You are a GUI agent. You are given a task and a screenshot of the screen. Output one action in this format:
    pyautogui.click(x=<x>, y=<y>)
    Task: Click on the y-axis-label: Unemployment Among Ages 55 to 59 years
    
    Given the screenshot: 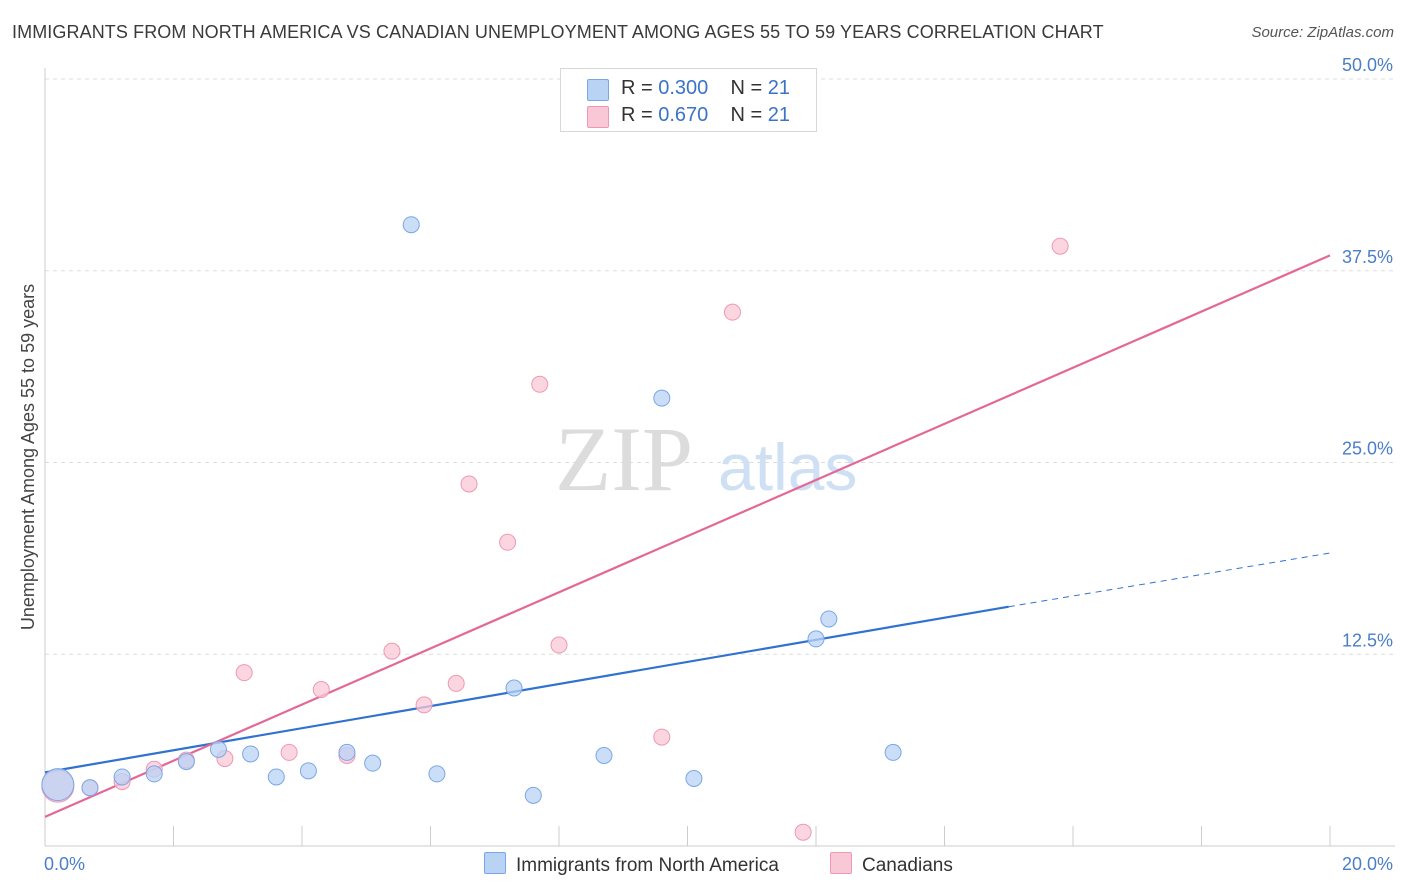 What is the action you would take?
    pyautogui.click(x=28, y=457)
    